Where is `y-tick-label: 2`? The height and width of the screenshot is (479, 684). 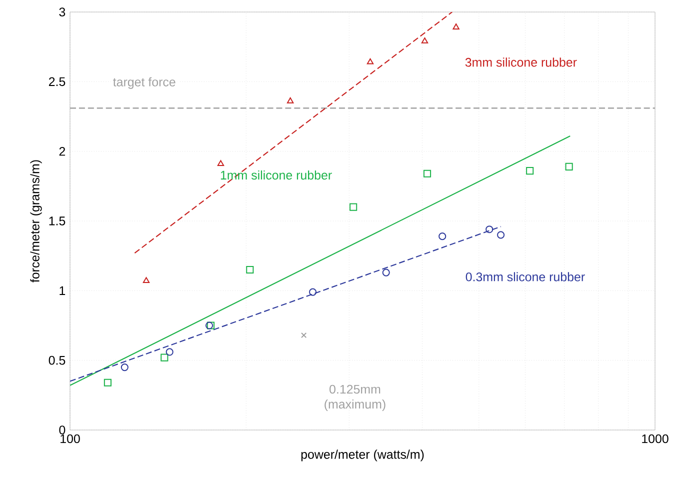 y-tick-label: 2 is located at coordinates (62, 151).